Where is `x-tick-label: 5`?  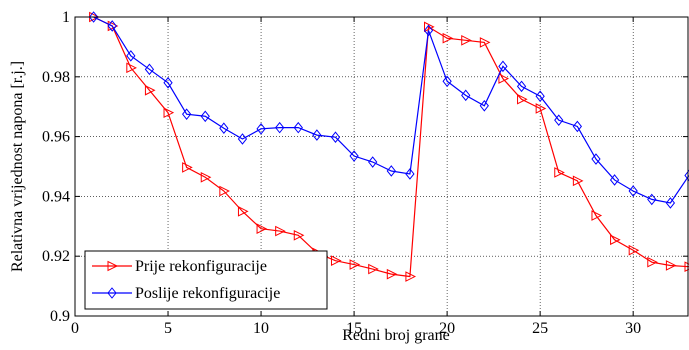
x-tick-label: 5 is located at coordinates (168, 328).